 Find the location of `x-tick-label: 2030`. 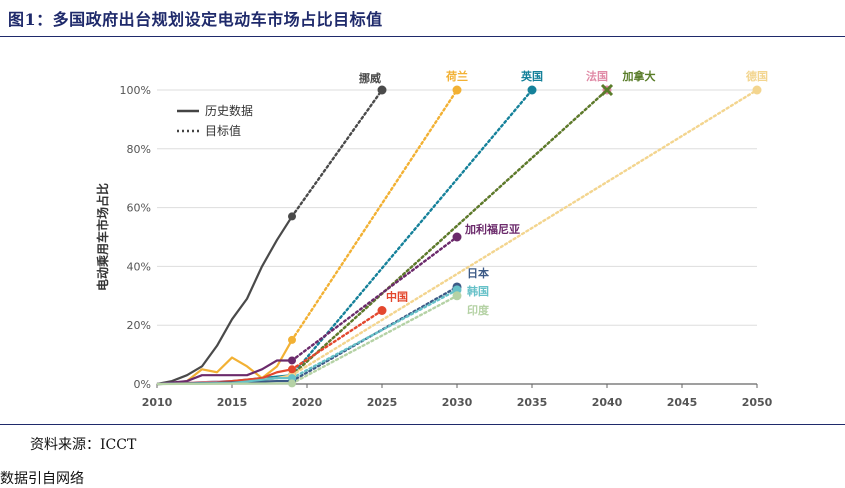

x-tick-label: 2030 is located at coordinates (457, 402).